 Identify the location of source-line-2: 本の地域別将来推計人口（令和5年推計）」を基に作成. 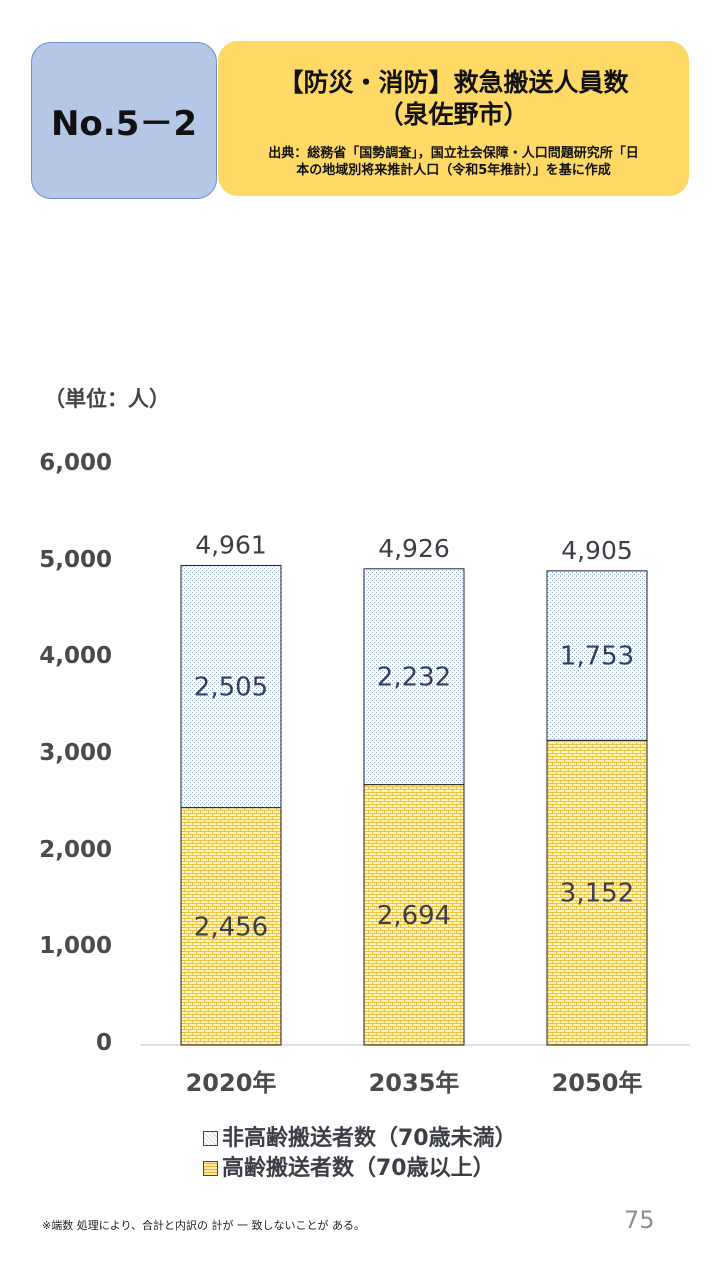
(453, 170).